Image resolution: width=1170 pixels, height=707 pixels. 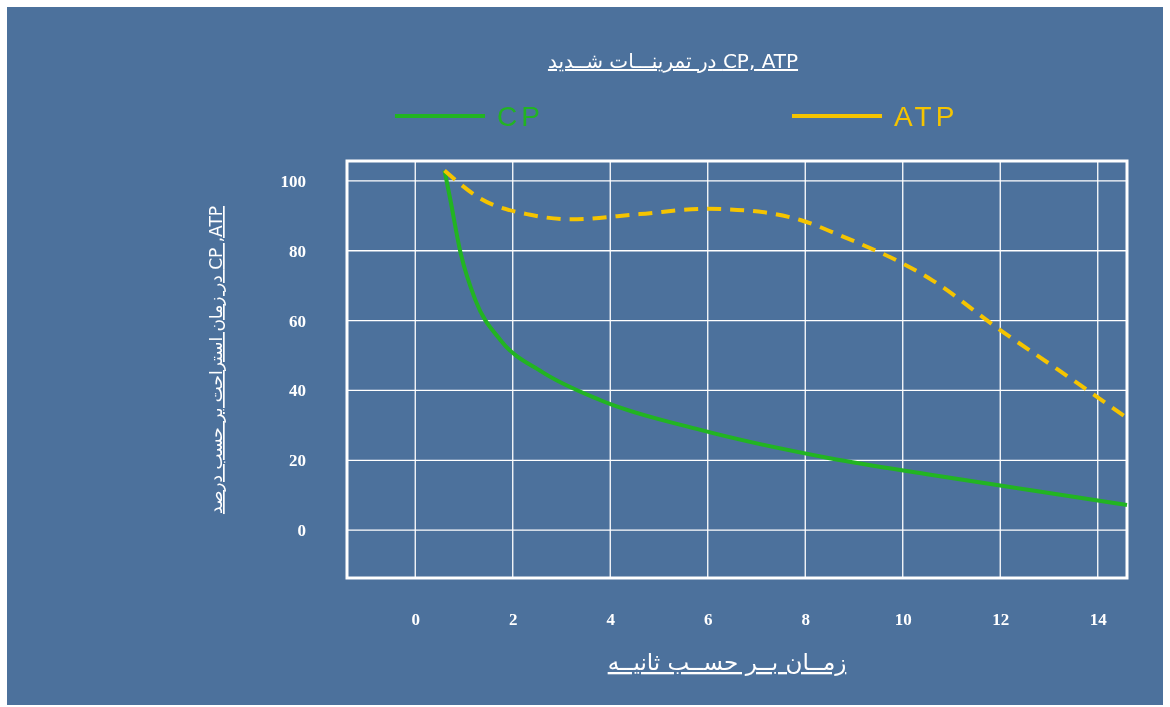 What do you see at coordinates (297, 391) in the screenshot?
I see `y-tick-label: 40` at bounding box center [297, 391].